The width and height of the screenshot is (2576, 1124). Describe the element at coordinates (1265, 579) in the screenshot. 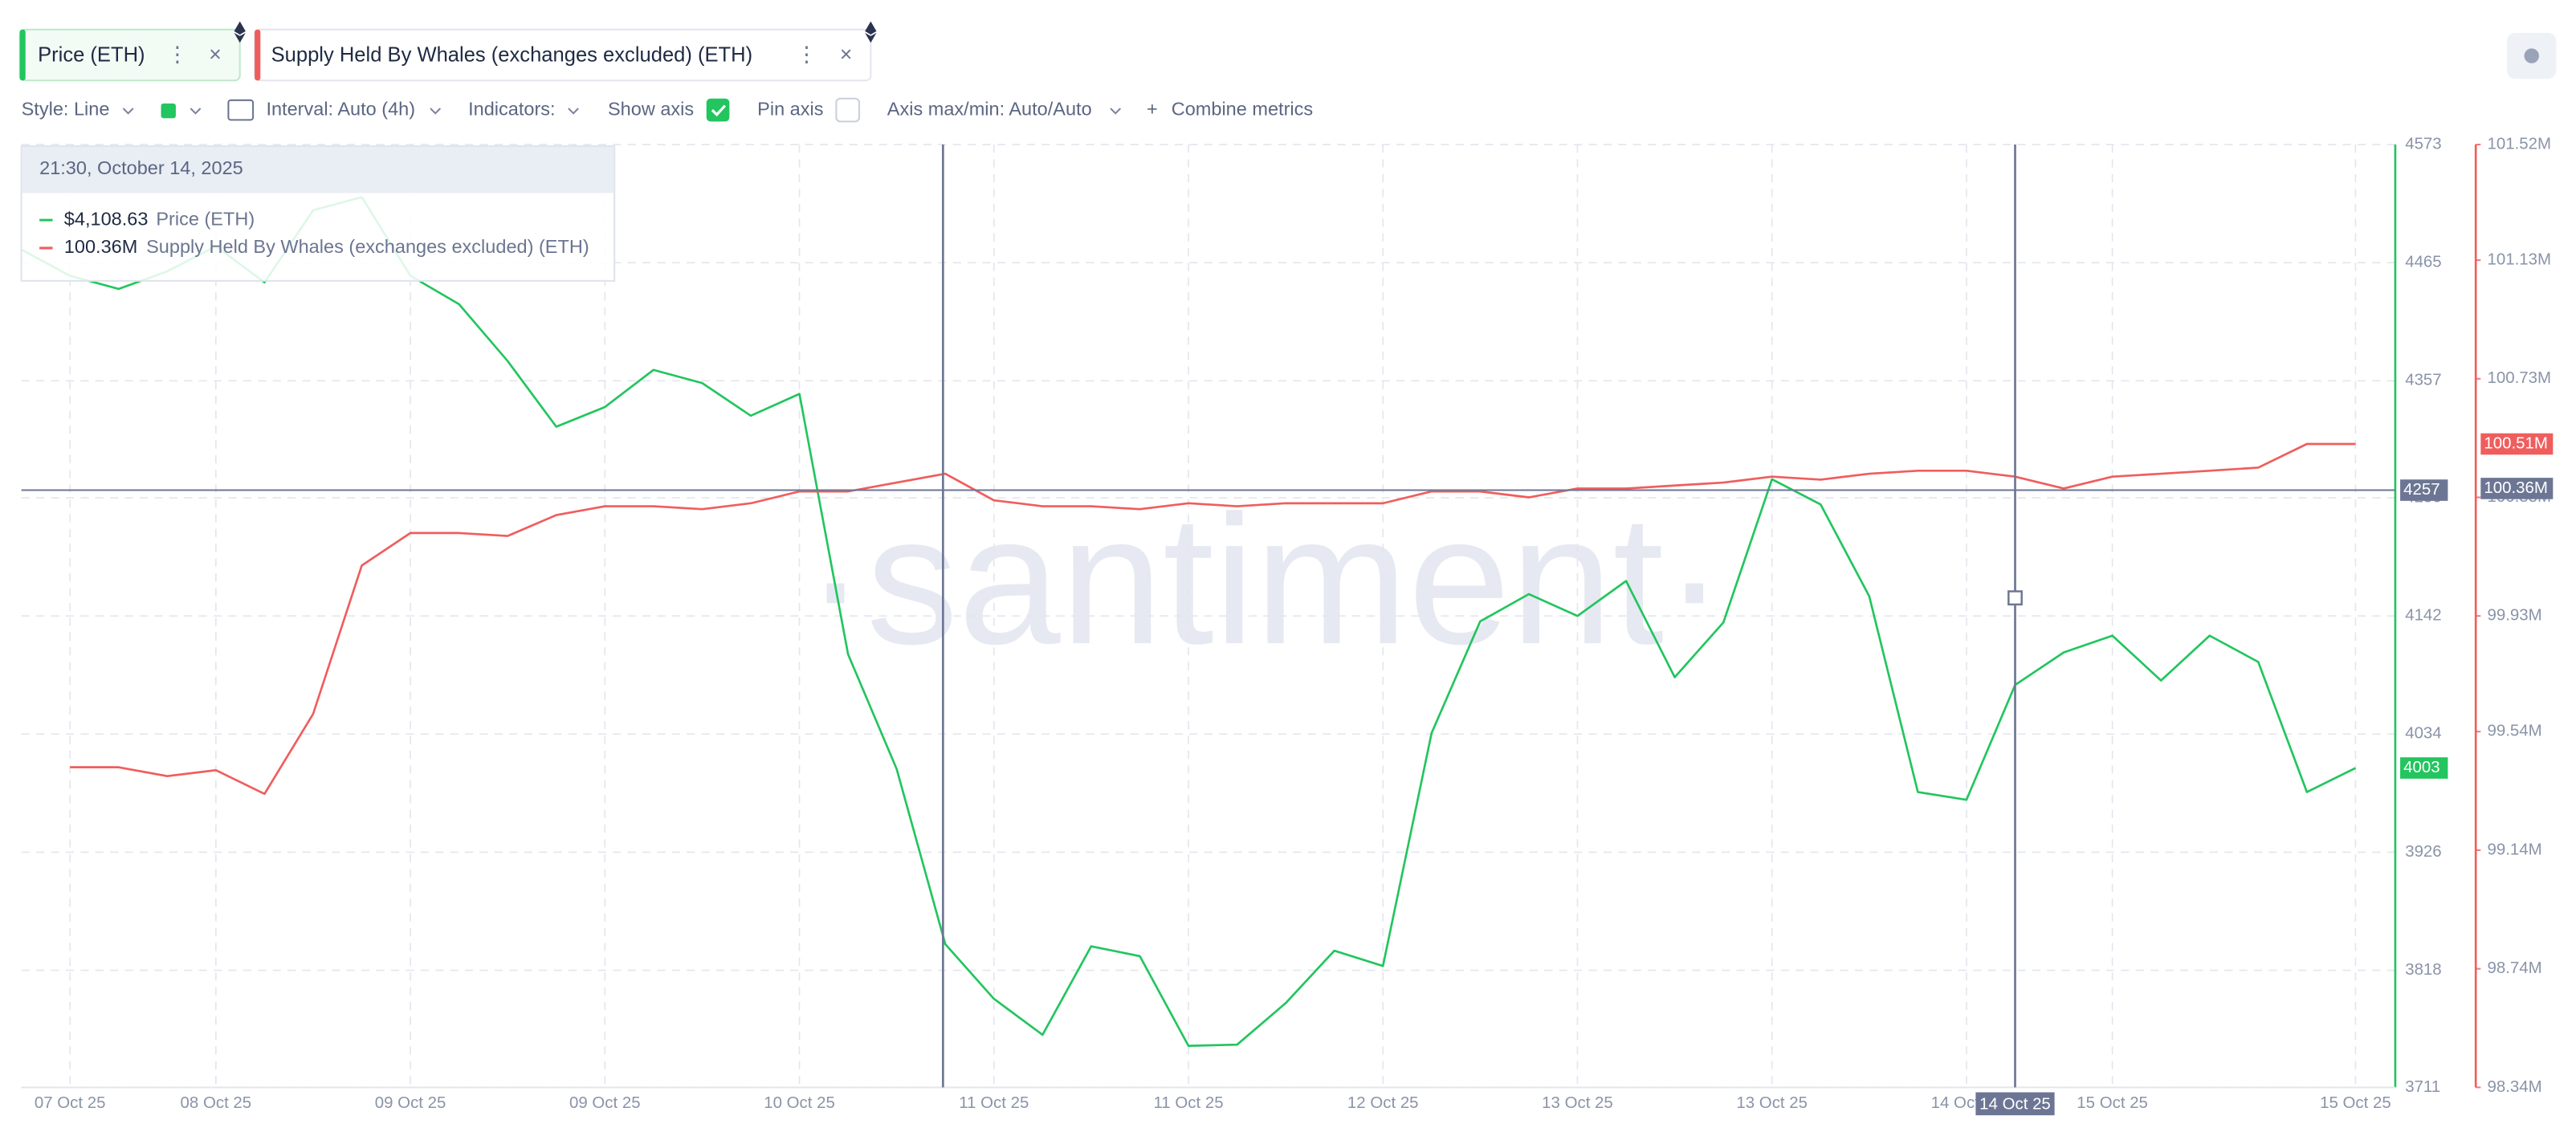

I see `watermark: ·santiment·` at that location.